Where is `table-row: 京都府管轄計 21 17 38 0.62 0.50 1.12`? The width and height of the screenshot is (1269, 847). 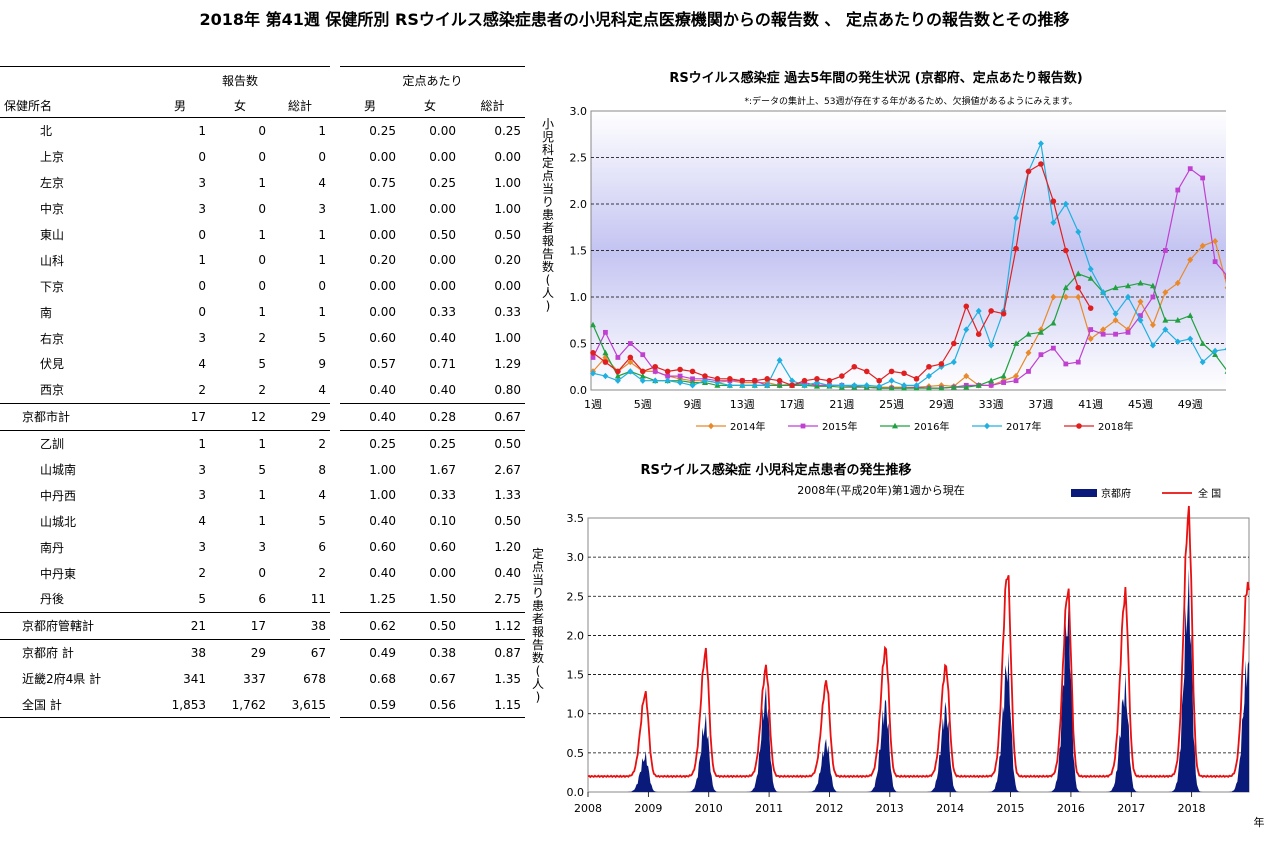 table-row: 京都府管轄計 21 17 38 0.62 0.50 1.12 is located at coordinates (263, 625).